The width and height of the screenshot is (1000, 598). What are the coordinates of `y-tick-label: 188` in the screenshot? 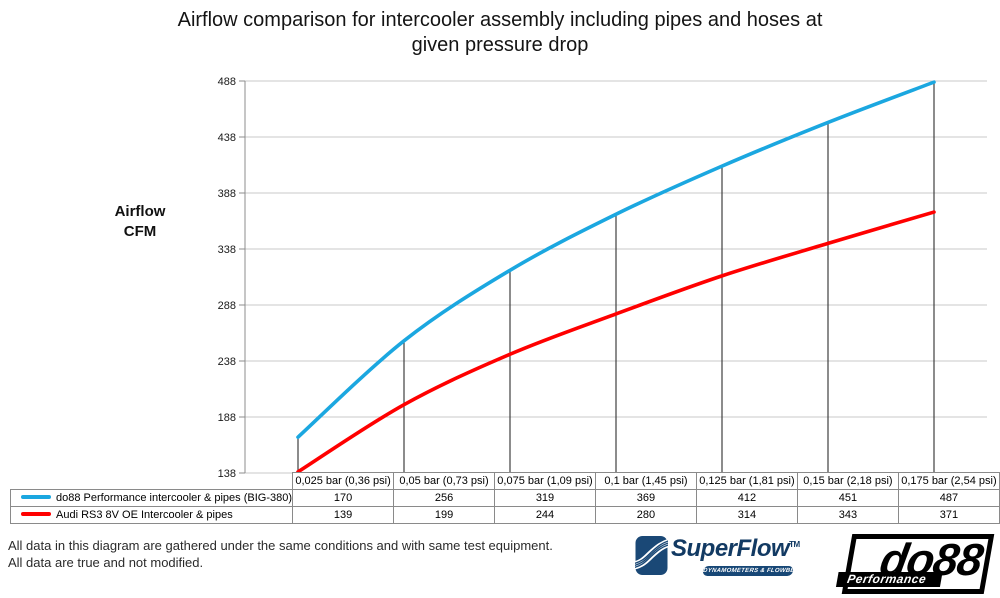 It's located at (227, 418).